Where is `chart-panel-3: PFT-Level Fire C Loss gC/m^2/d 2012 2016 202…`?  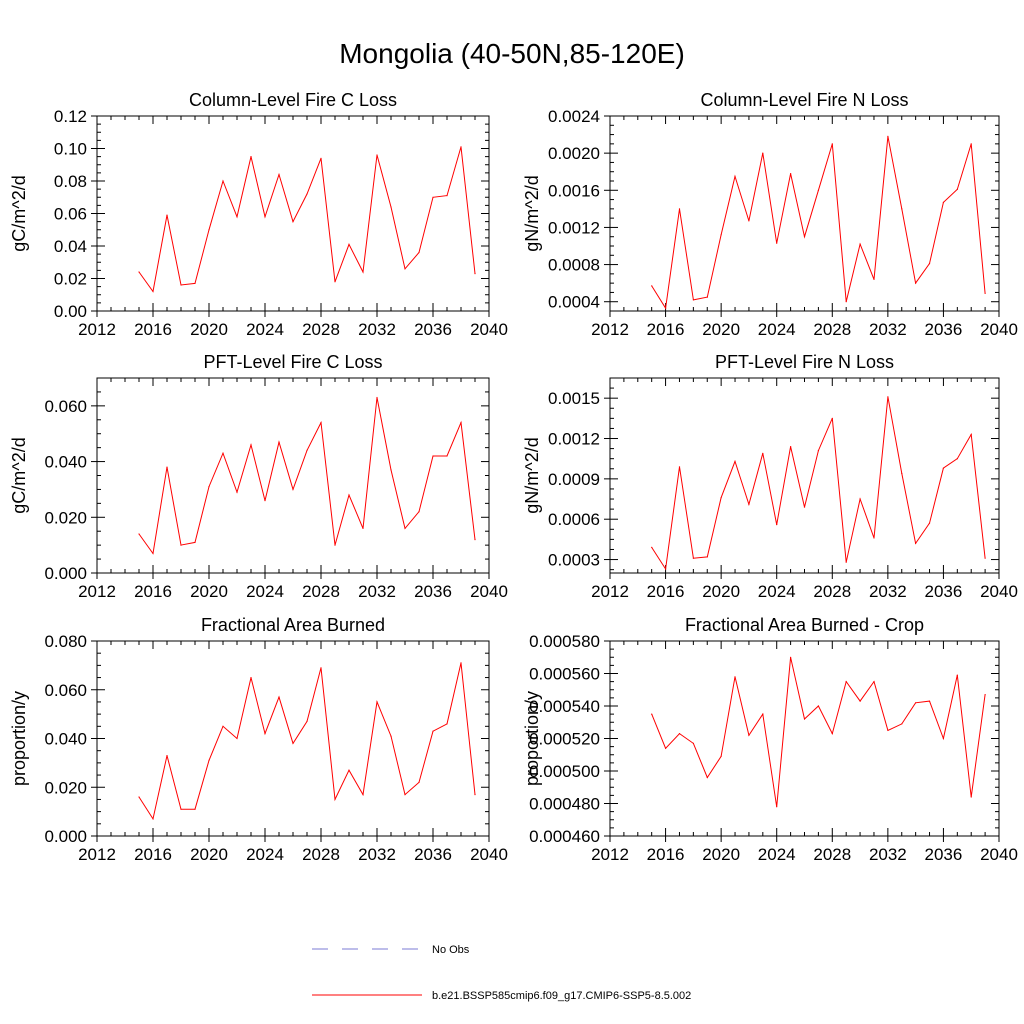 chart-panel-3: PFT-Level Fire C Loss gC/m^2/d 2012 2016 202… is located at coordinates (258, 476).